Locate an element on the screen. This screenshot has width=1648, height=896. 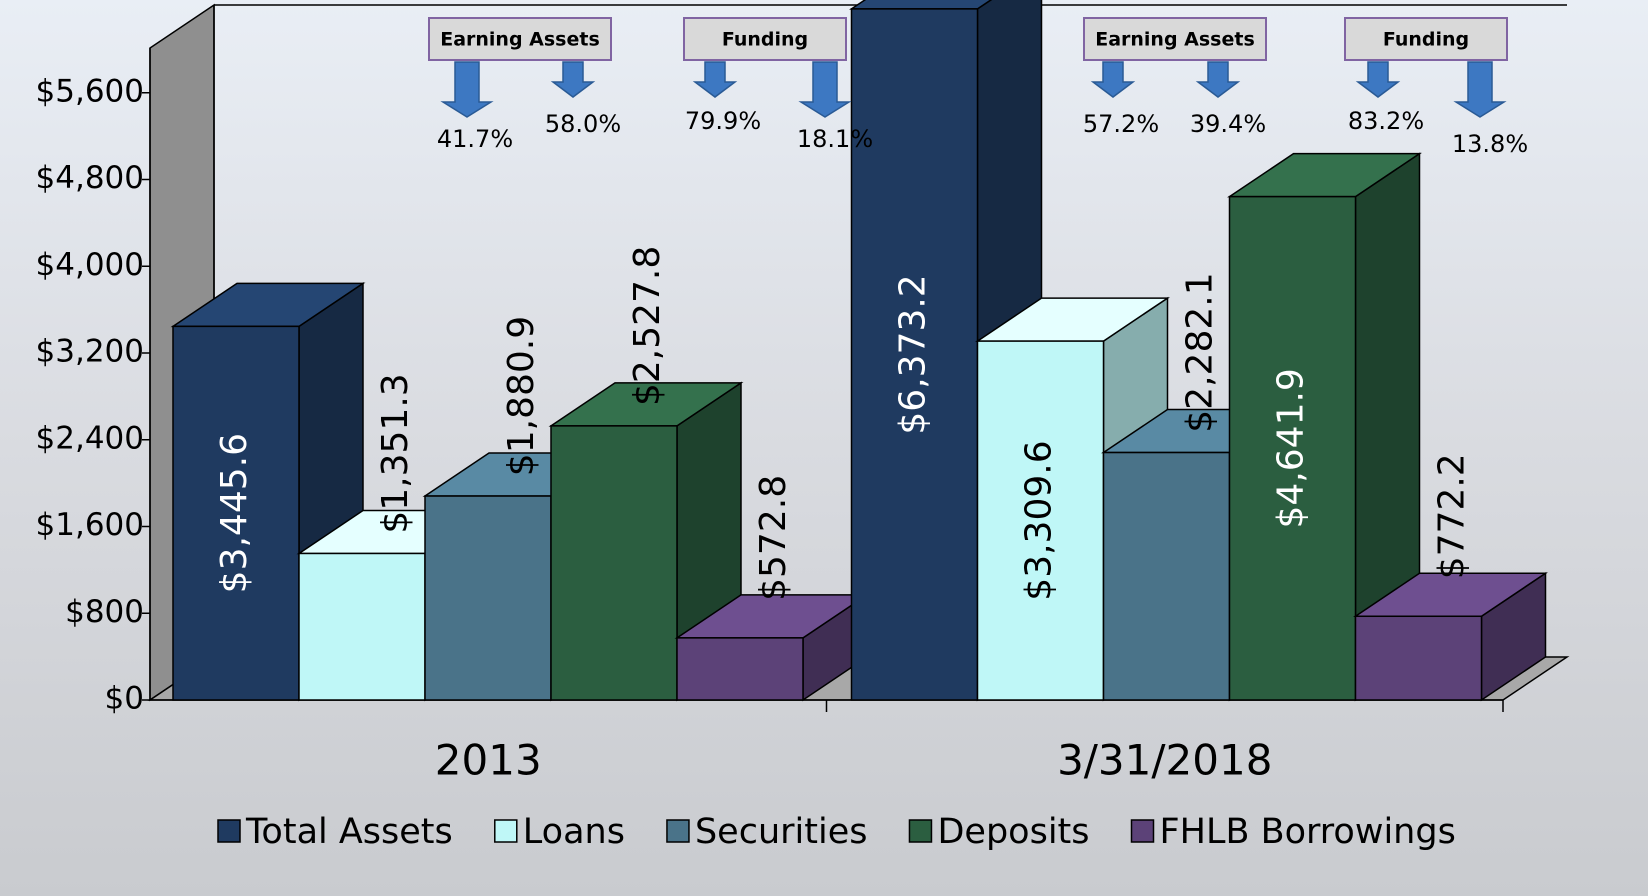
y-tick-label: $0 is located at coordinates (124, 699).